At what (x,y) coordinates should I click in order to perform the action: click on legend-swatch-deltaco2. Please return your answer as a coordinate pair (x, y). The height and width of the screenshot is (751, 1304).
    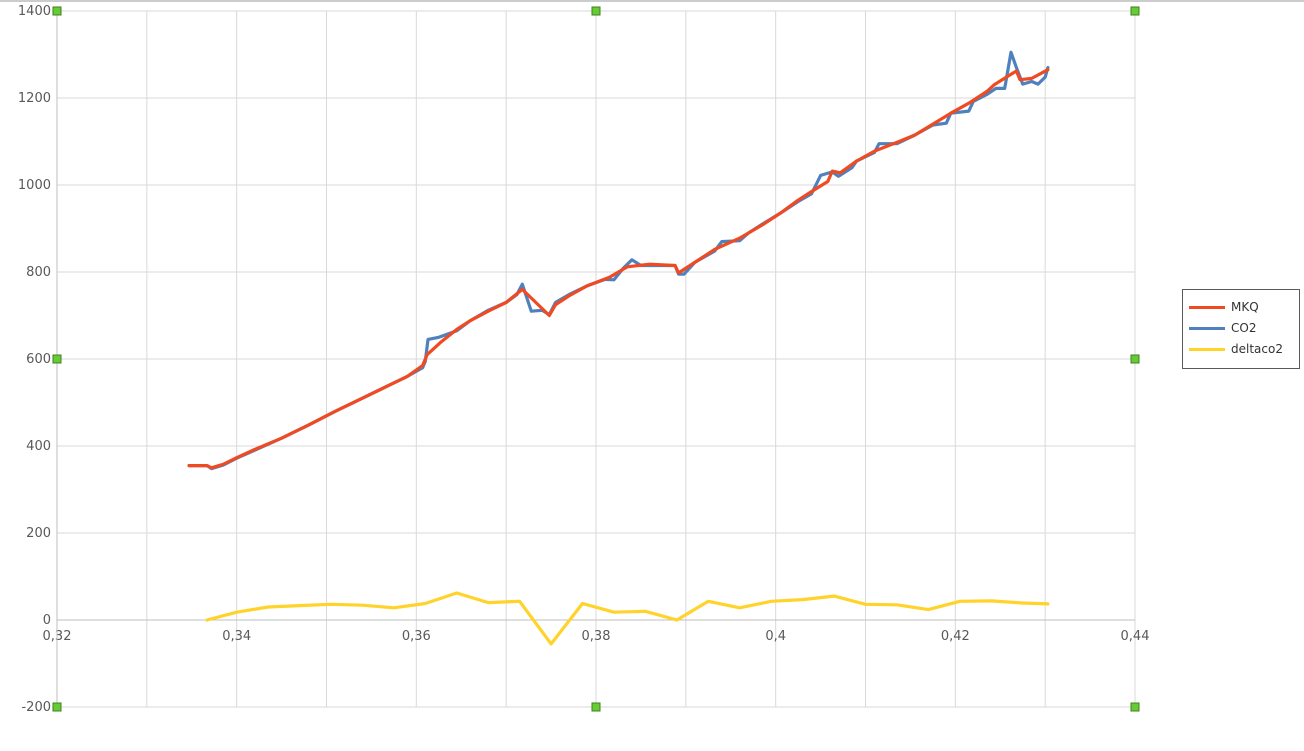
    Looking at the image, I should click on (1207, 349).